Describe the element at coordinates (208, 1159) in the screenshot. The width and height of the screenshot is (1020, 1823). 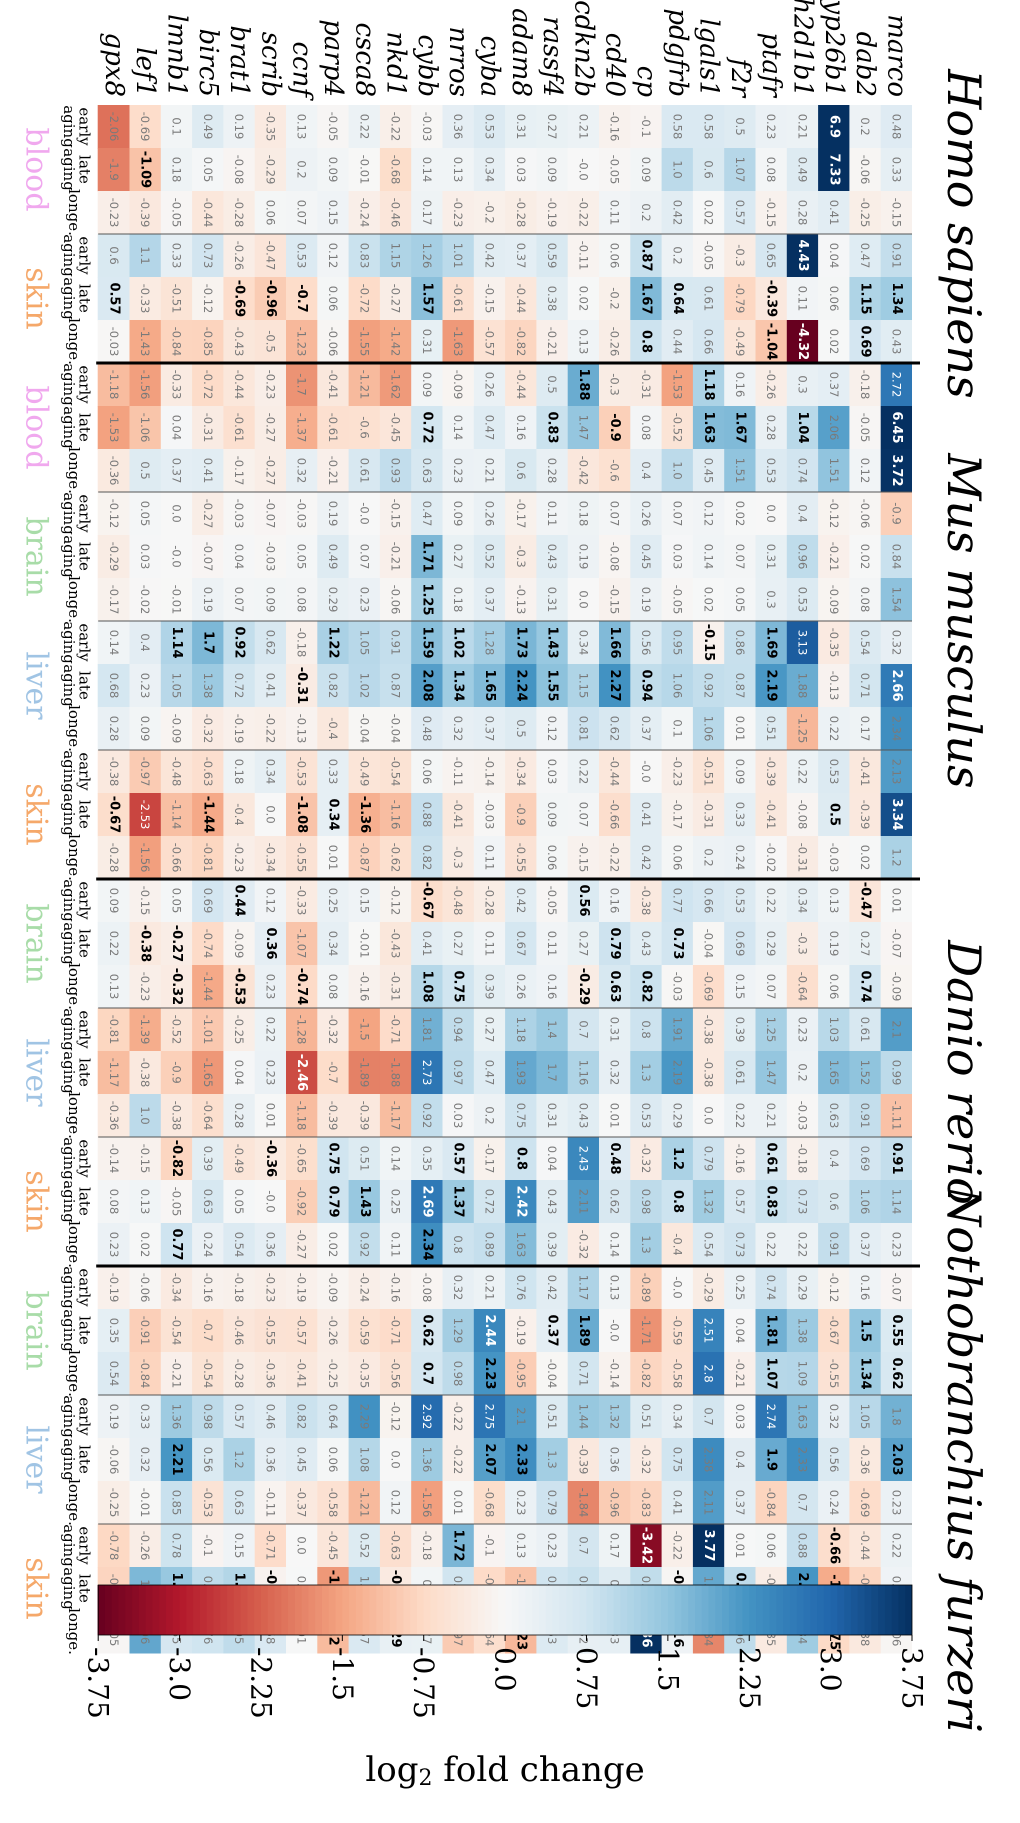
I see `cell-value: 0.39` at that location.